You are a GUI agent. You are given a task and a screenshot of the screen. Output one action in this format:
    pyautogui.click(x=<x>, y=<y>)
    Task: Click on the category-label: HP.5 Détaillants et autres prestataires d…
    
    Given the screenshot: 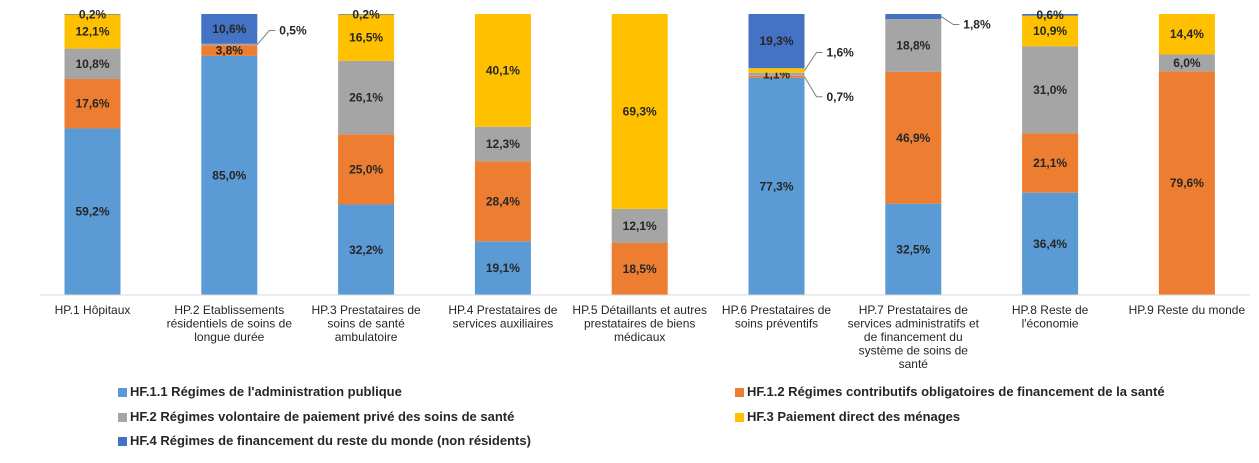 What is the action you would take?
    pyautogui.click(x=639, y=323)
    